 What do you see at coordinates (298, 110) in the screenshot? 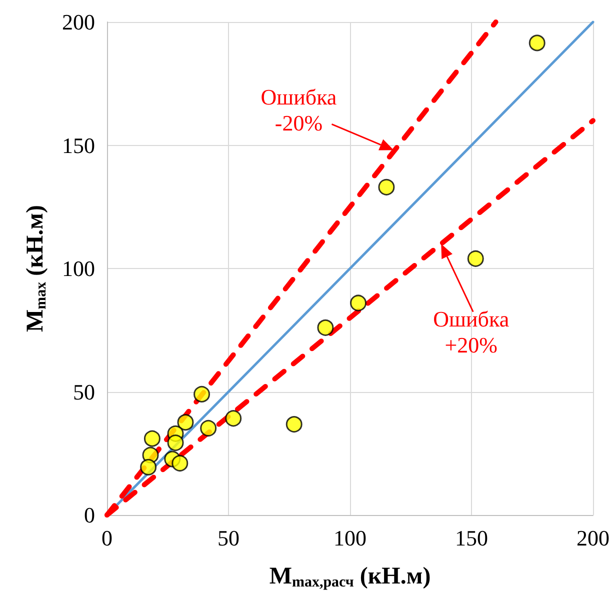
I see `annotation: Ошибка -20%` at bounding box center [298, 110].